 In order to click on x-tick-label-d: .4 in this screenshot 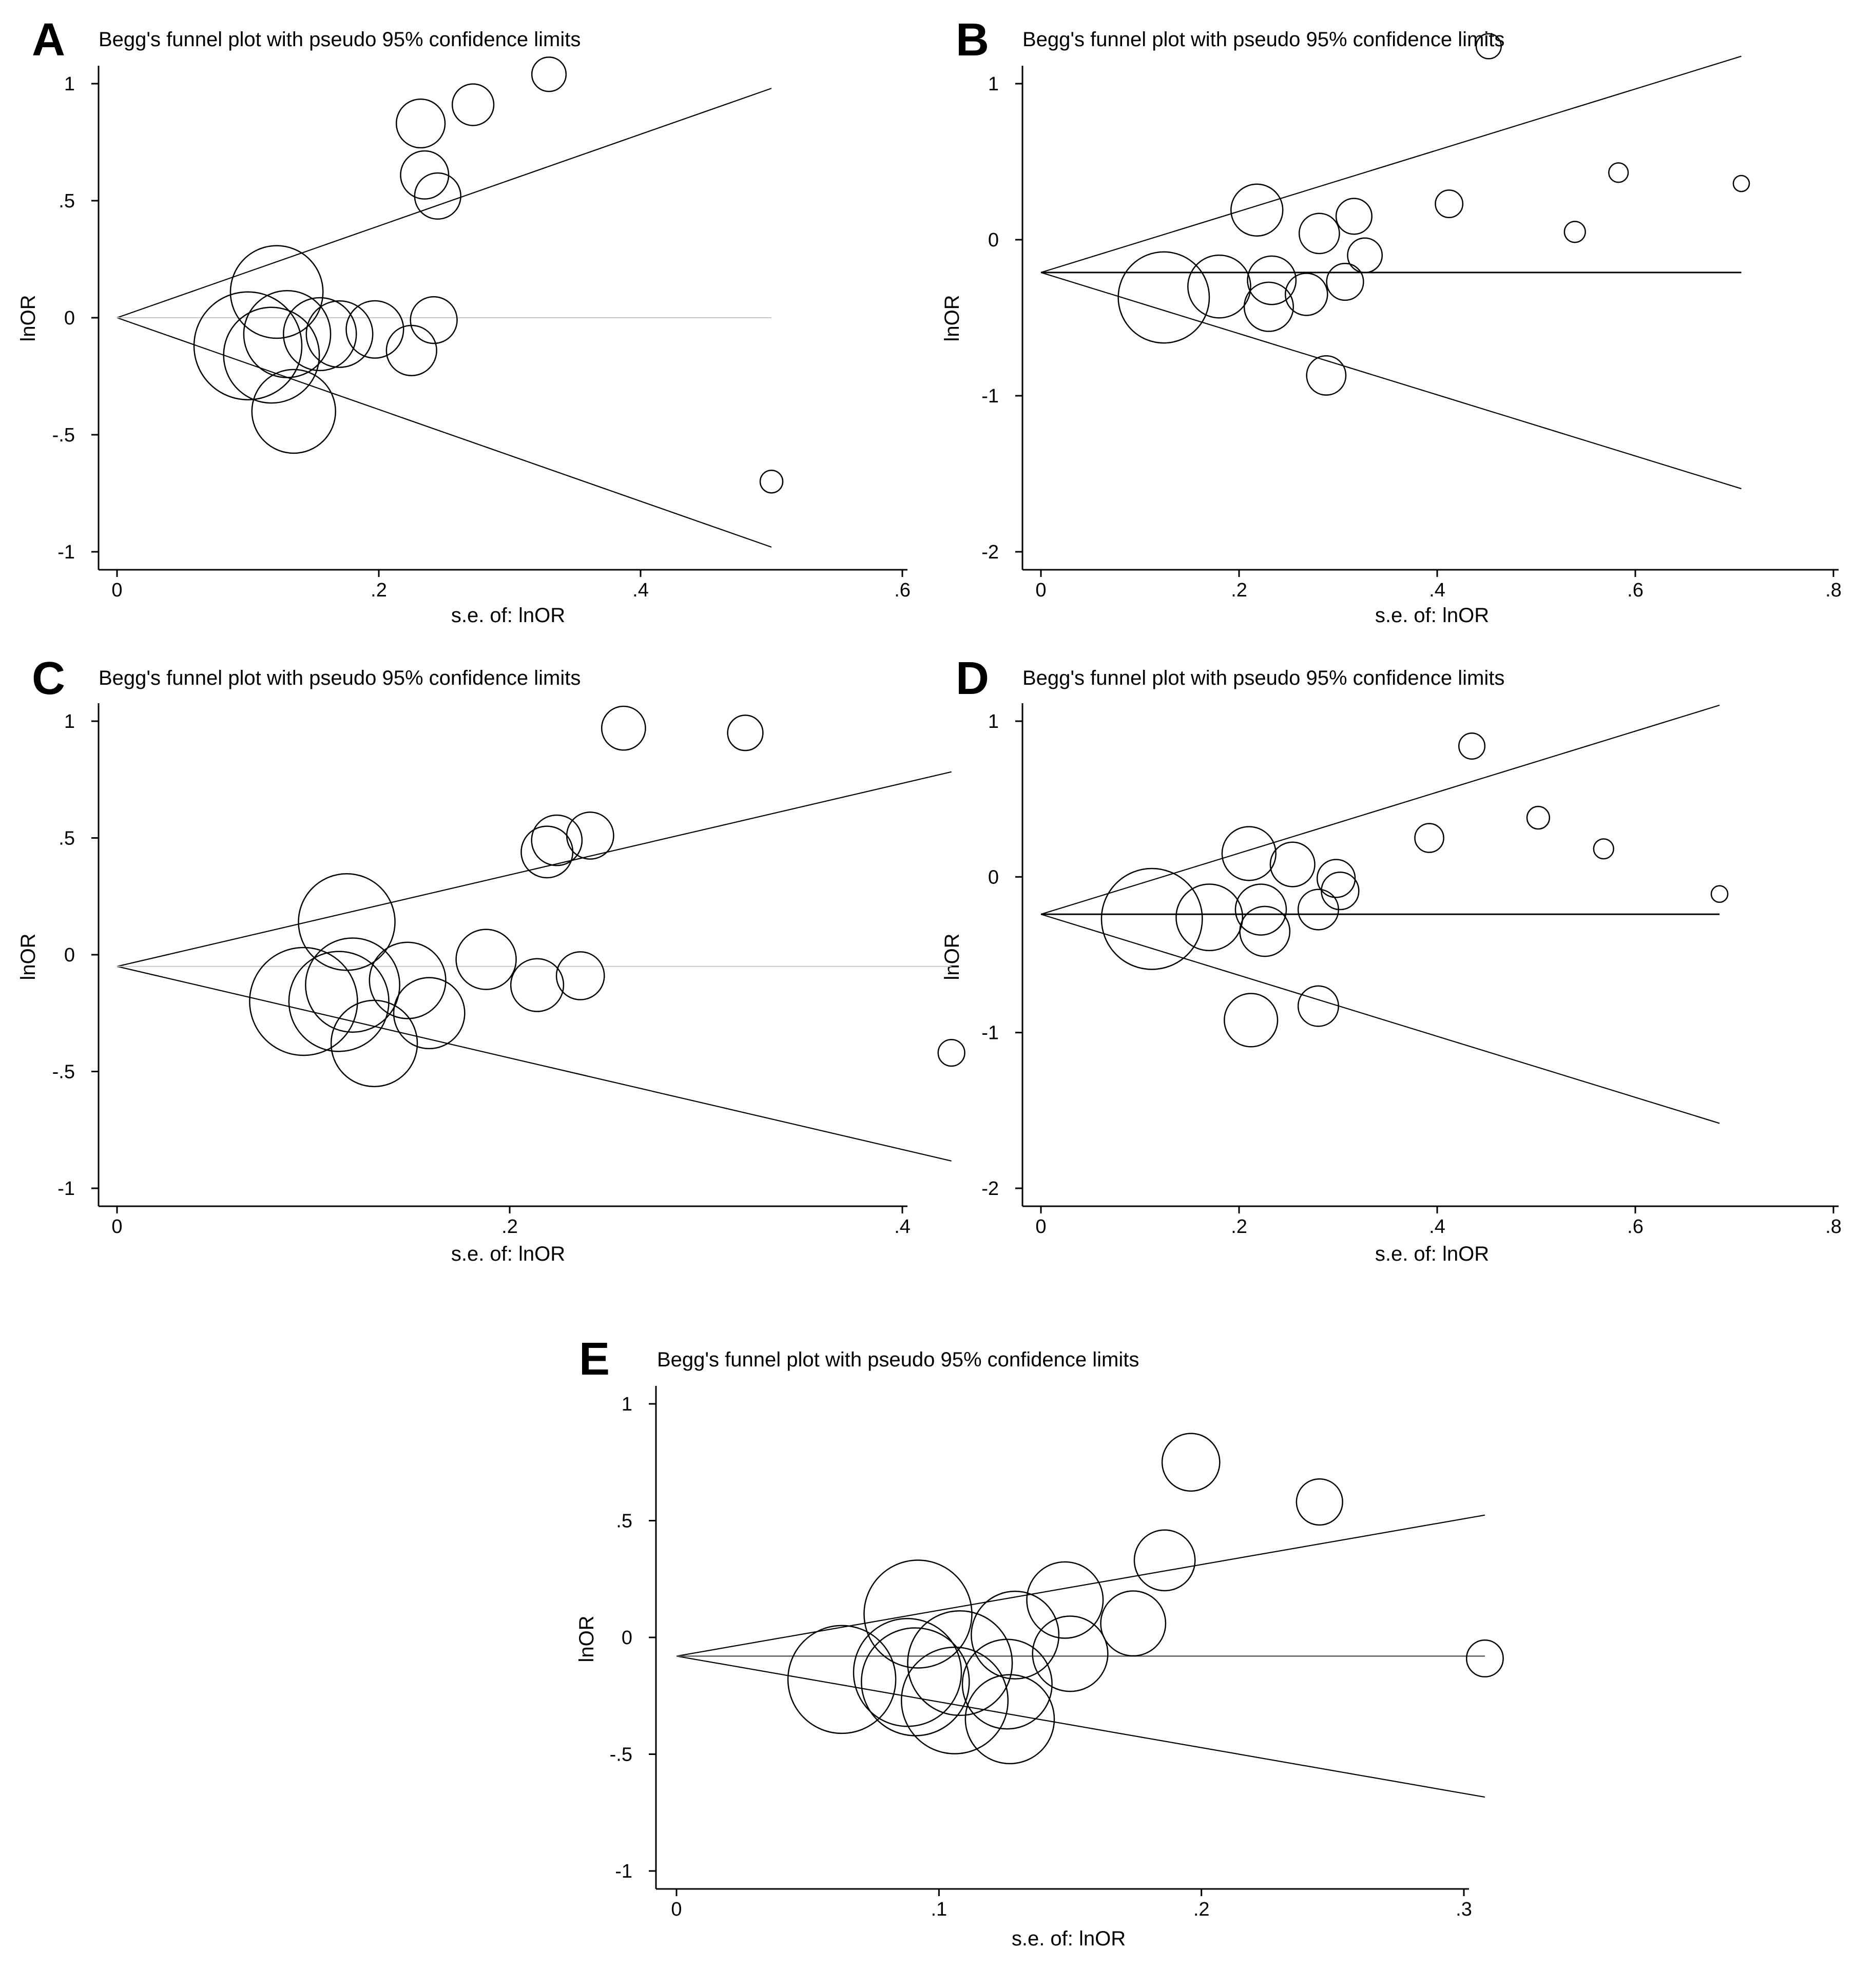, I will do `click(1437, 1227)`.